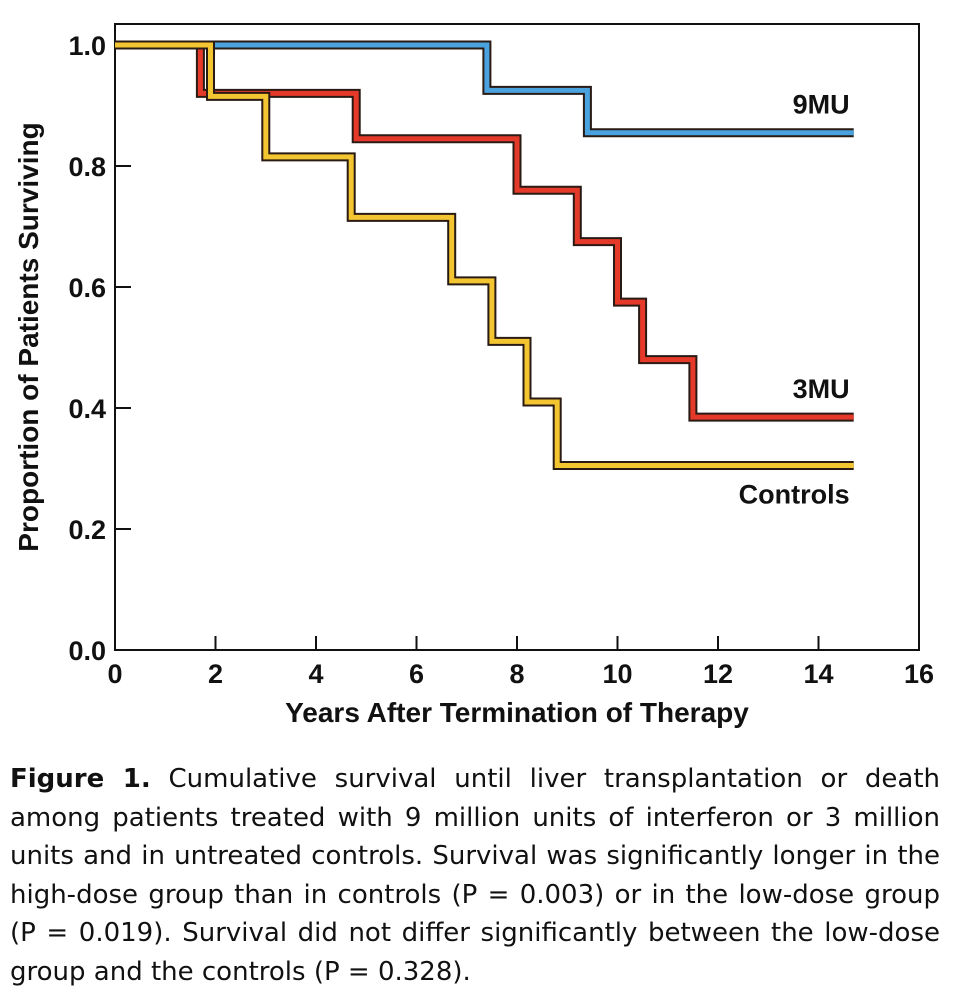  Describe the element at coordinates (516, 674) in the screenshot. I see `x-tick-label: 8` at that location.